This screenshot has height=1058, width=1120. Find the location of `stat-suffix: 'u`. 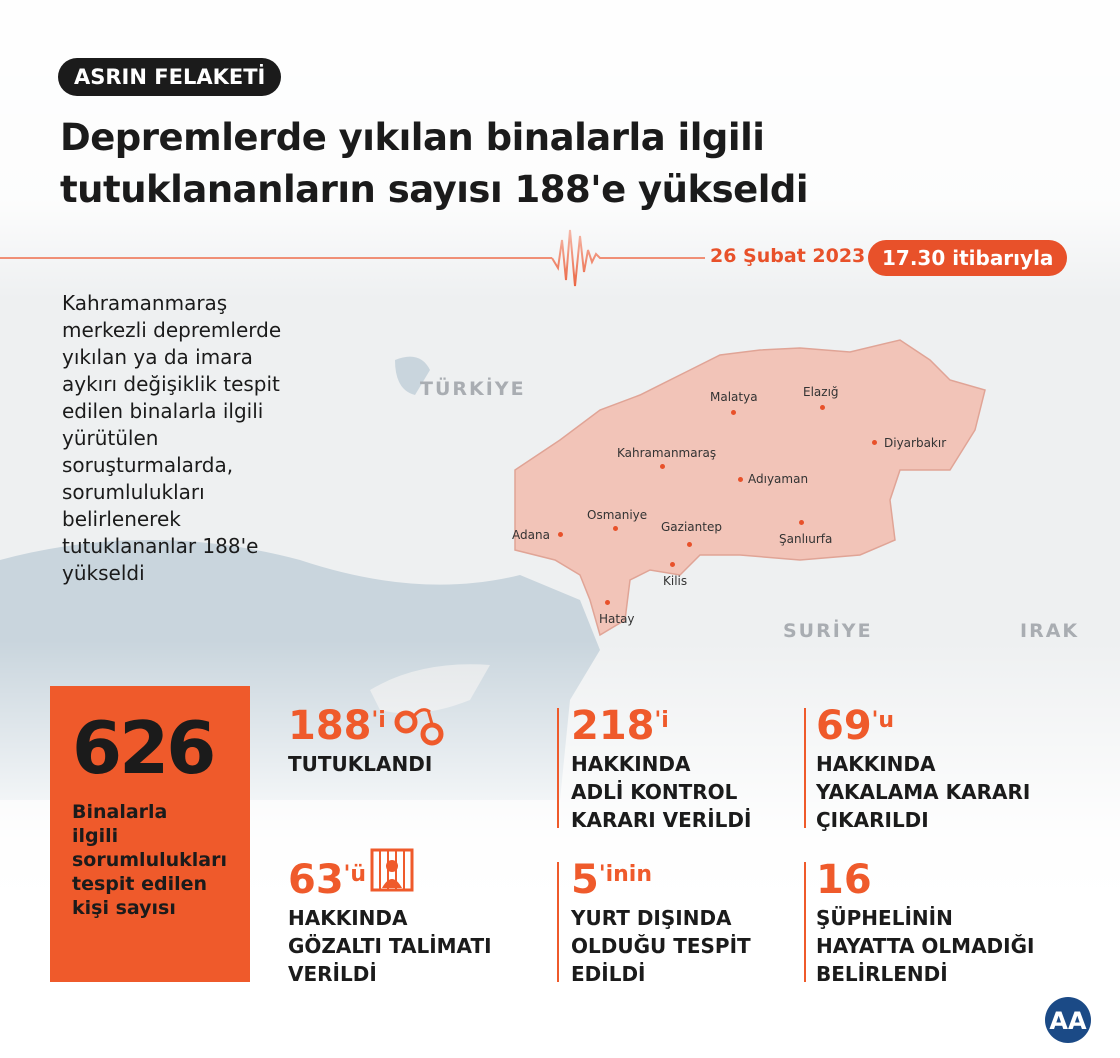

stat-suffix: 'u is located at coordinates (883, 720).